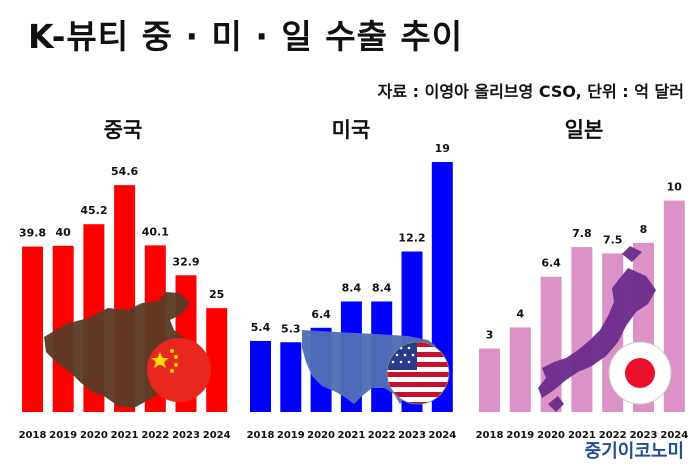 The height and width of the screenshot is (467, 700). Describe the element at coordinates (634, 451) in the screenshot. I see `brand-logo: 중기이코노미` at that location.